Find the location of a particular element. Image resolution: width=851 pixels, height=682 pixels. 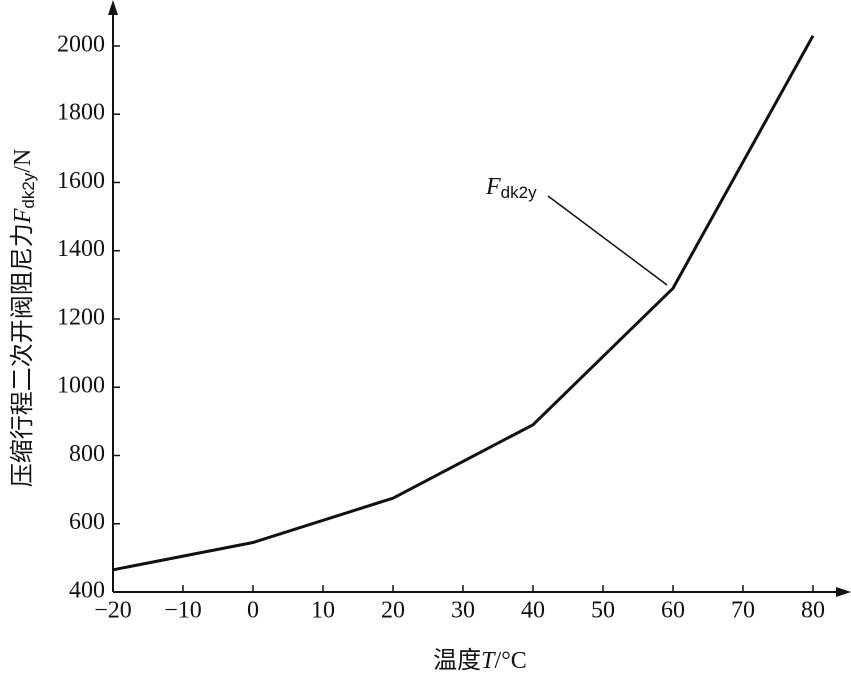

annotation: Fdk2y is located at coordinates (511, 188).